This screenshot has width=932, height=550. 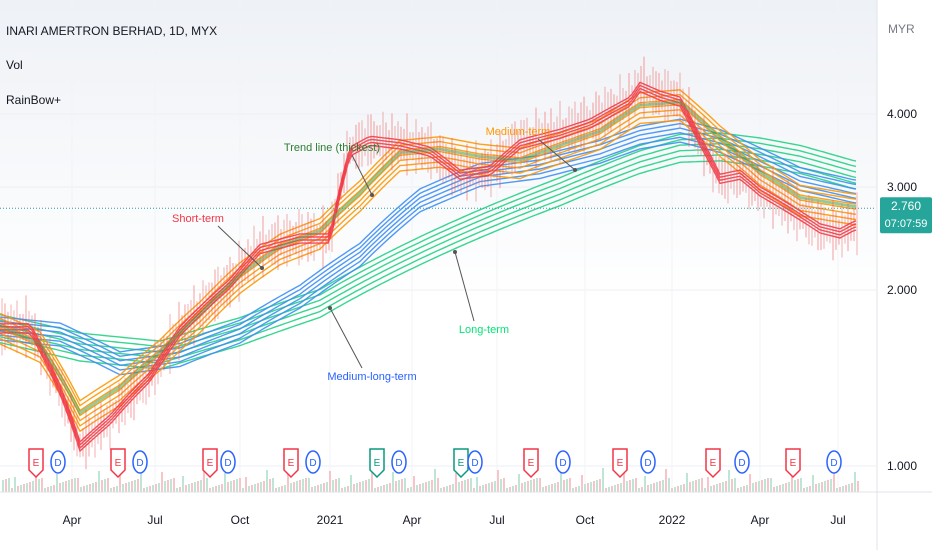 I want to click on currency-label: MYR, so click(x=901, y=29).